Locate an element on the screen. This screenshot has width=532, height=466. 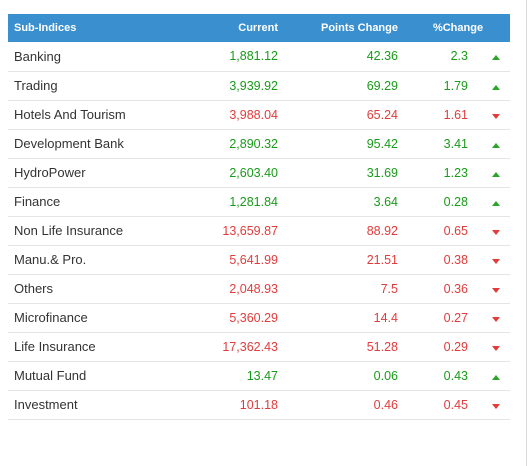
table-row: Development Bank 2,890.32 95.42 3.41 is located at coordinates (259, 143).